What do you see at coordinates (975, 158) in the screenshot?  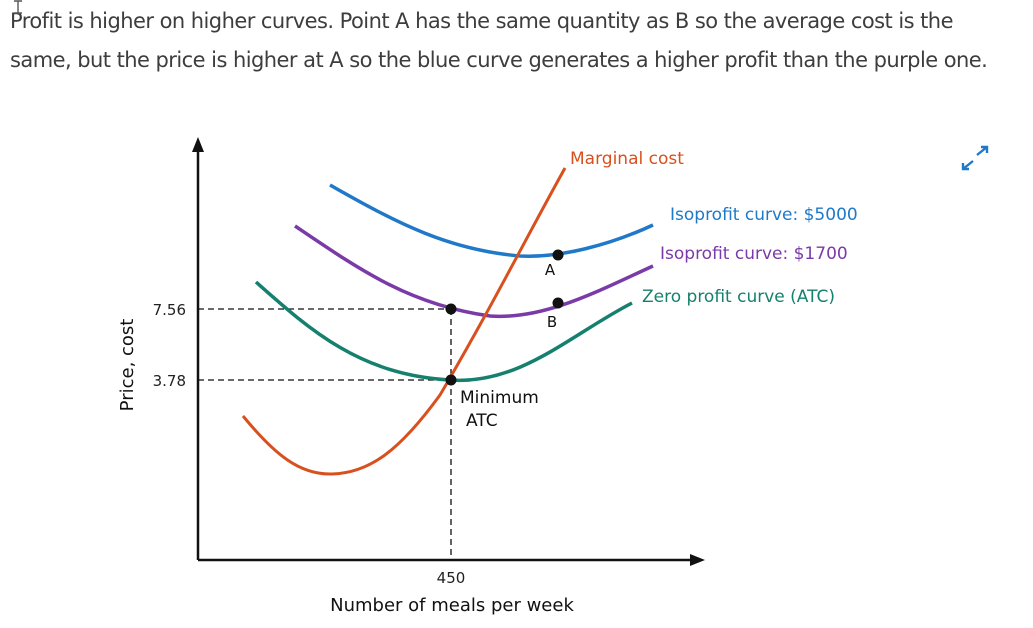 I see `expand-icon` at bounding box center [975, 158].